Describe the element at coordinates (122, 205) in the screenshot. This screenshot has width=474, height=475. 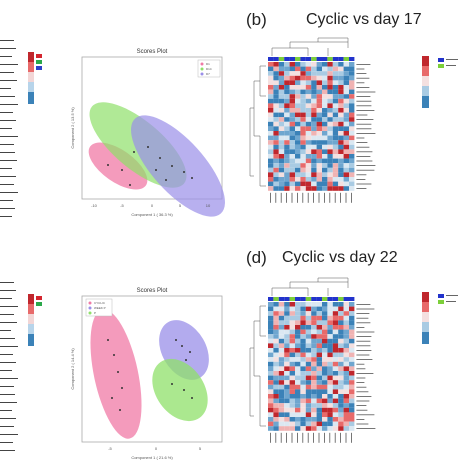
I see `scores-plot-1-xtick: -5` at that location.